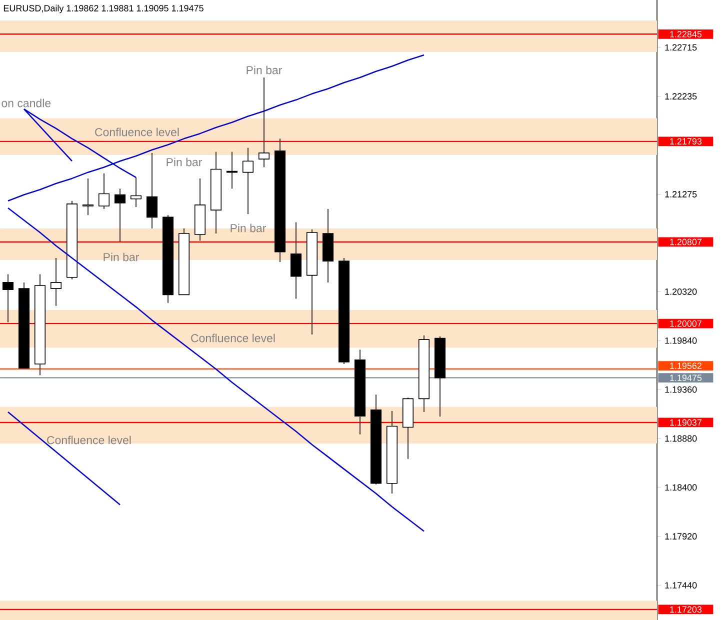 This screenshot has width=722, height=620. I want to click on y-tick-label: 1.18880, so click(681, 438).